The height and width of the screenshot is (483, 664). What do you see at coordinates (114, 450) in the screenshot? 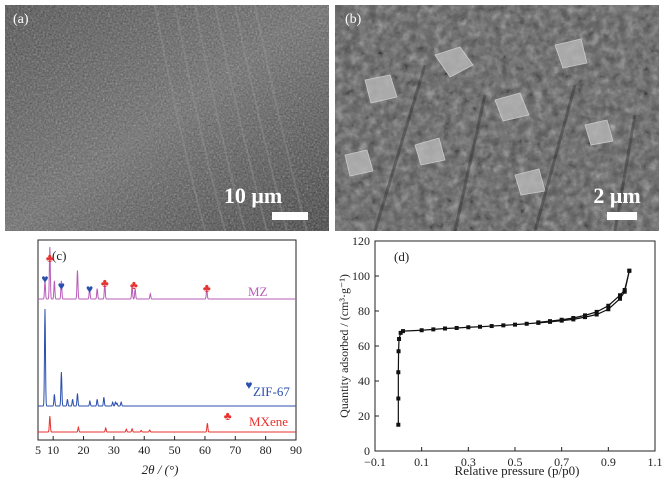
I see `xrd-x-tick-label: 30` at bounding box center [114, 450].